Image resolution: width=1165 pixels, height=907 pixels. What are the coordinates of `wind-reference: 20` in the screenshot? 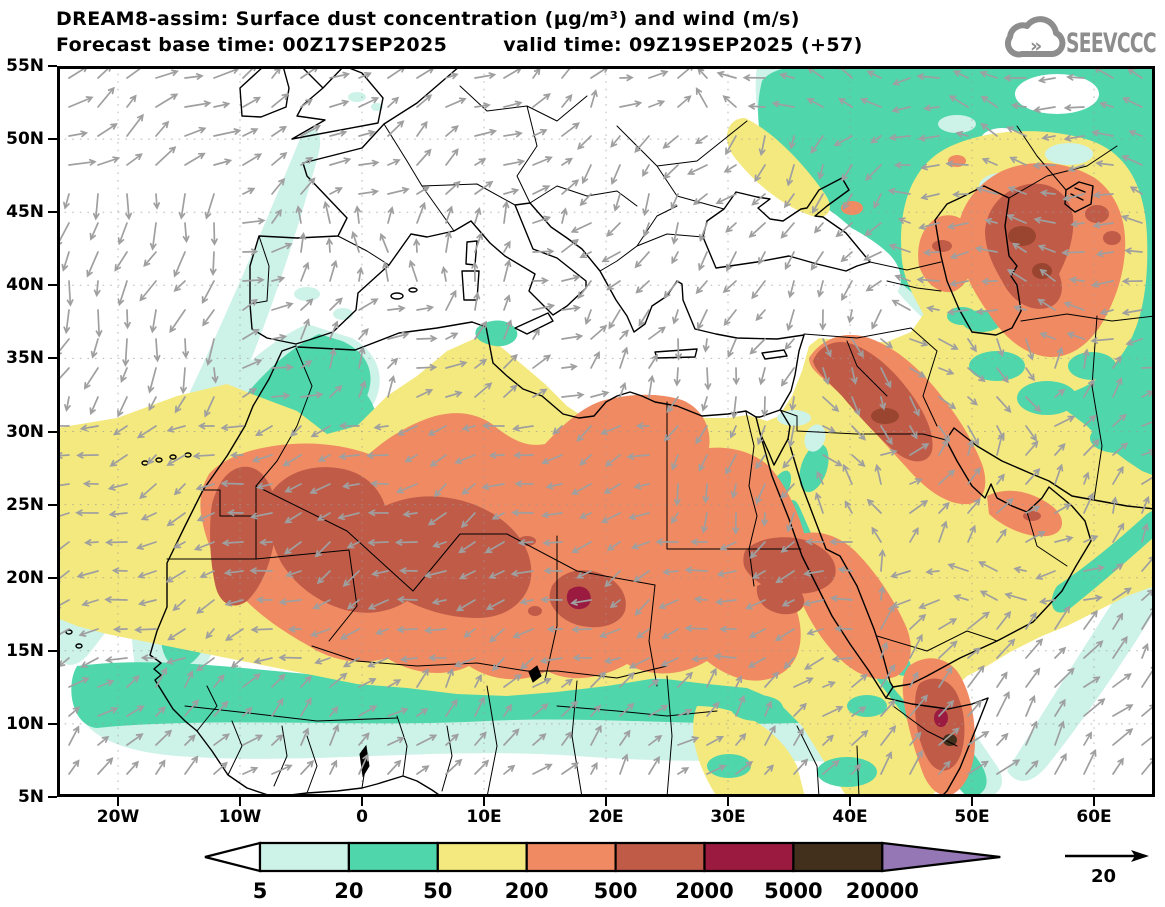 It's located at (1110, 872).